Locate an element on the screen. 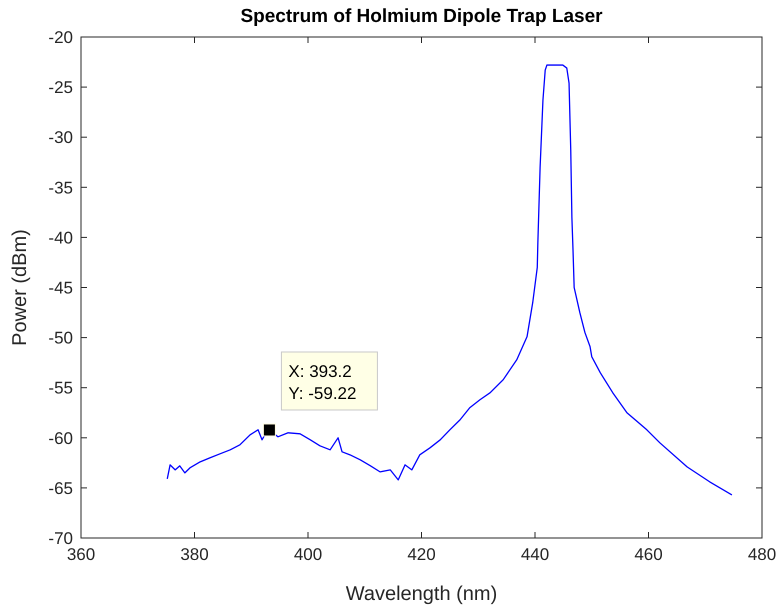  y-tick-label: -55 is located at coordinates (60, 388).